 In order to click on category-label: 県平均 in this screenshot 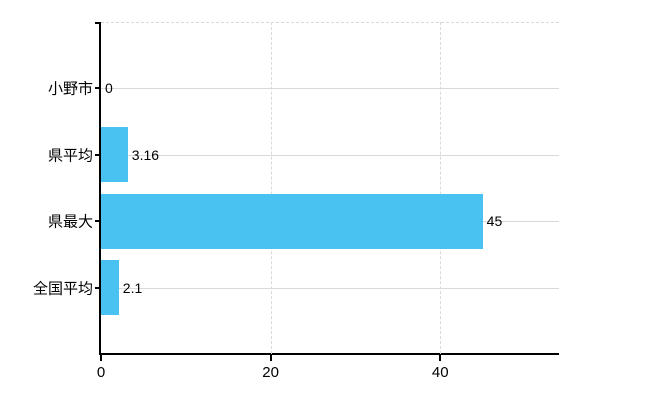, I will do `click(70, 156)`.